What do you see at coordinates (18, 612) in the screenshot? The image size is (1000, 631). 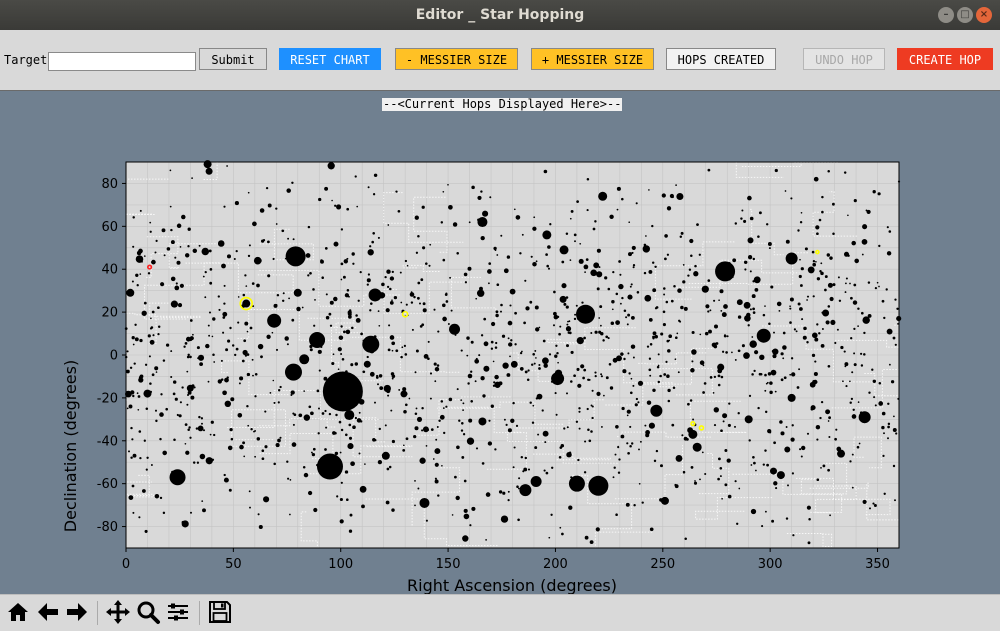 I see `home-icon` at bounding box center [18, 612].